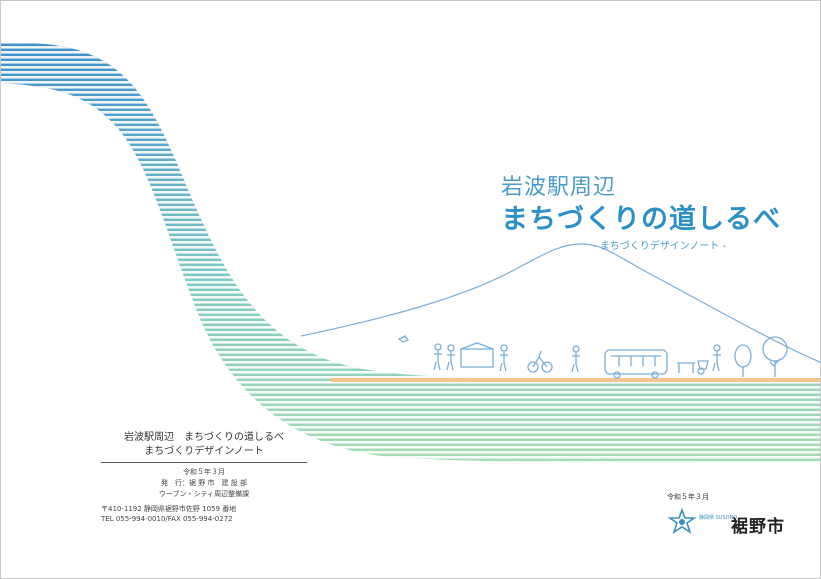  Describe the element at coordinates (204, 451) in the screenshot. I see `colophon-title-line2: まちづくりデザインノート` at that location.